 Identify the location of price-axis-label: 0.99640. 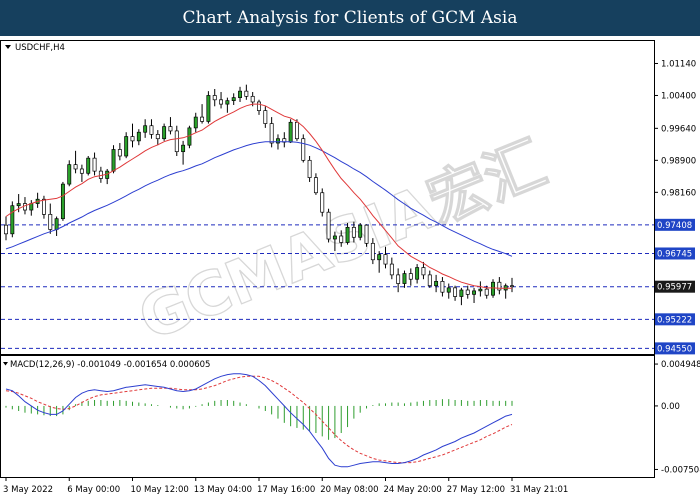
(678, 129).